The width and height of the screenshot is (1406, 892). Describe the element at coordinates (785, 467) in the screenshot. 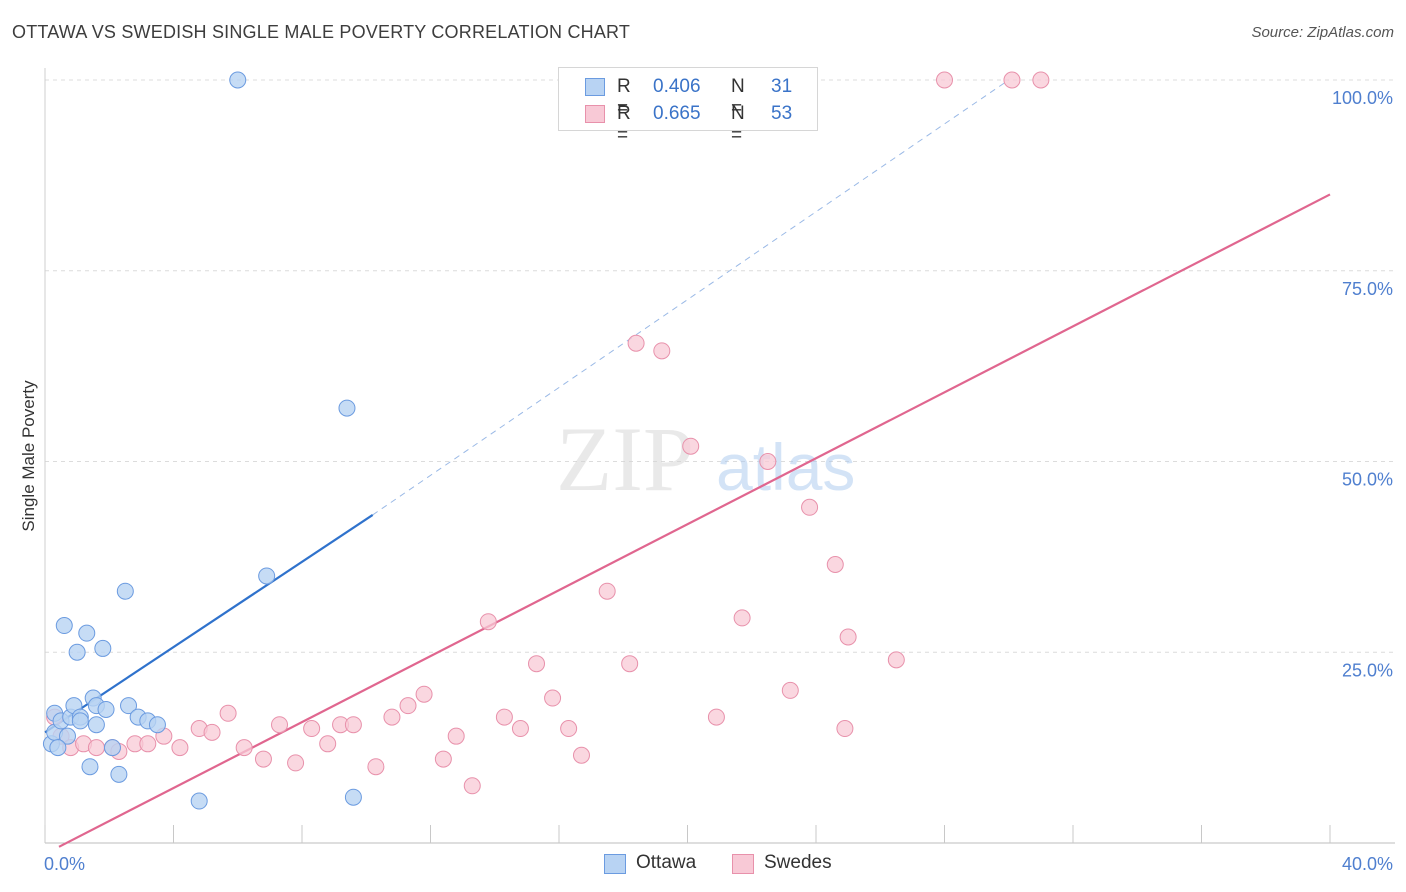

I see `watermark-atlas: atlas` at that location.